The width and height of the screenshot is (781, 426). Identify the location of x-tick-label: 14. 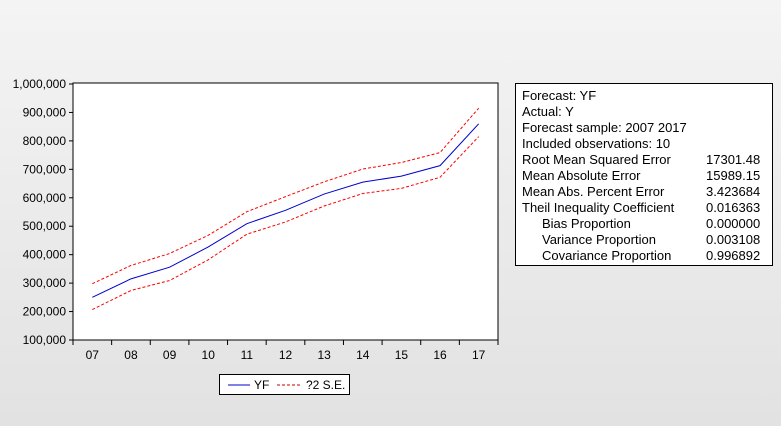
(363, 355).